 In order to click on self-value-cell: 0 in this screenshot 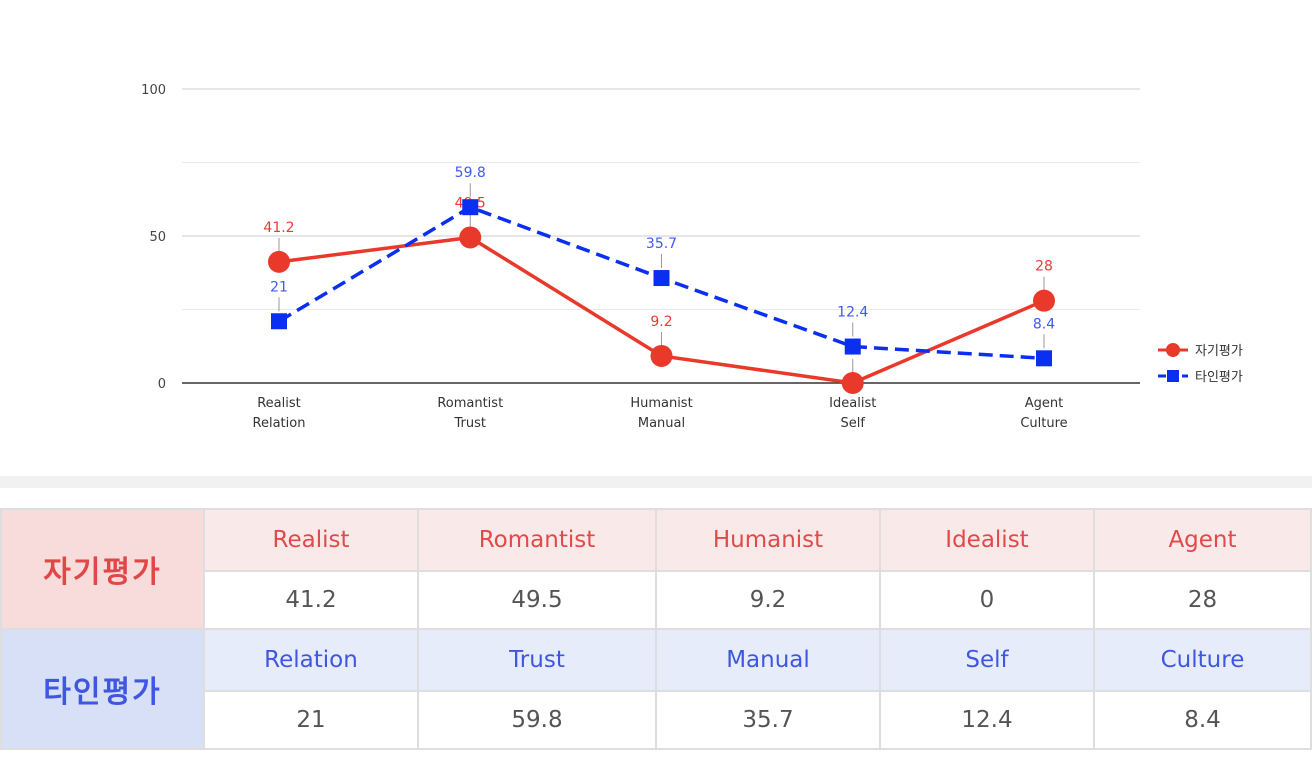, I will do `click(987, 600)`.